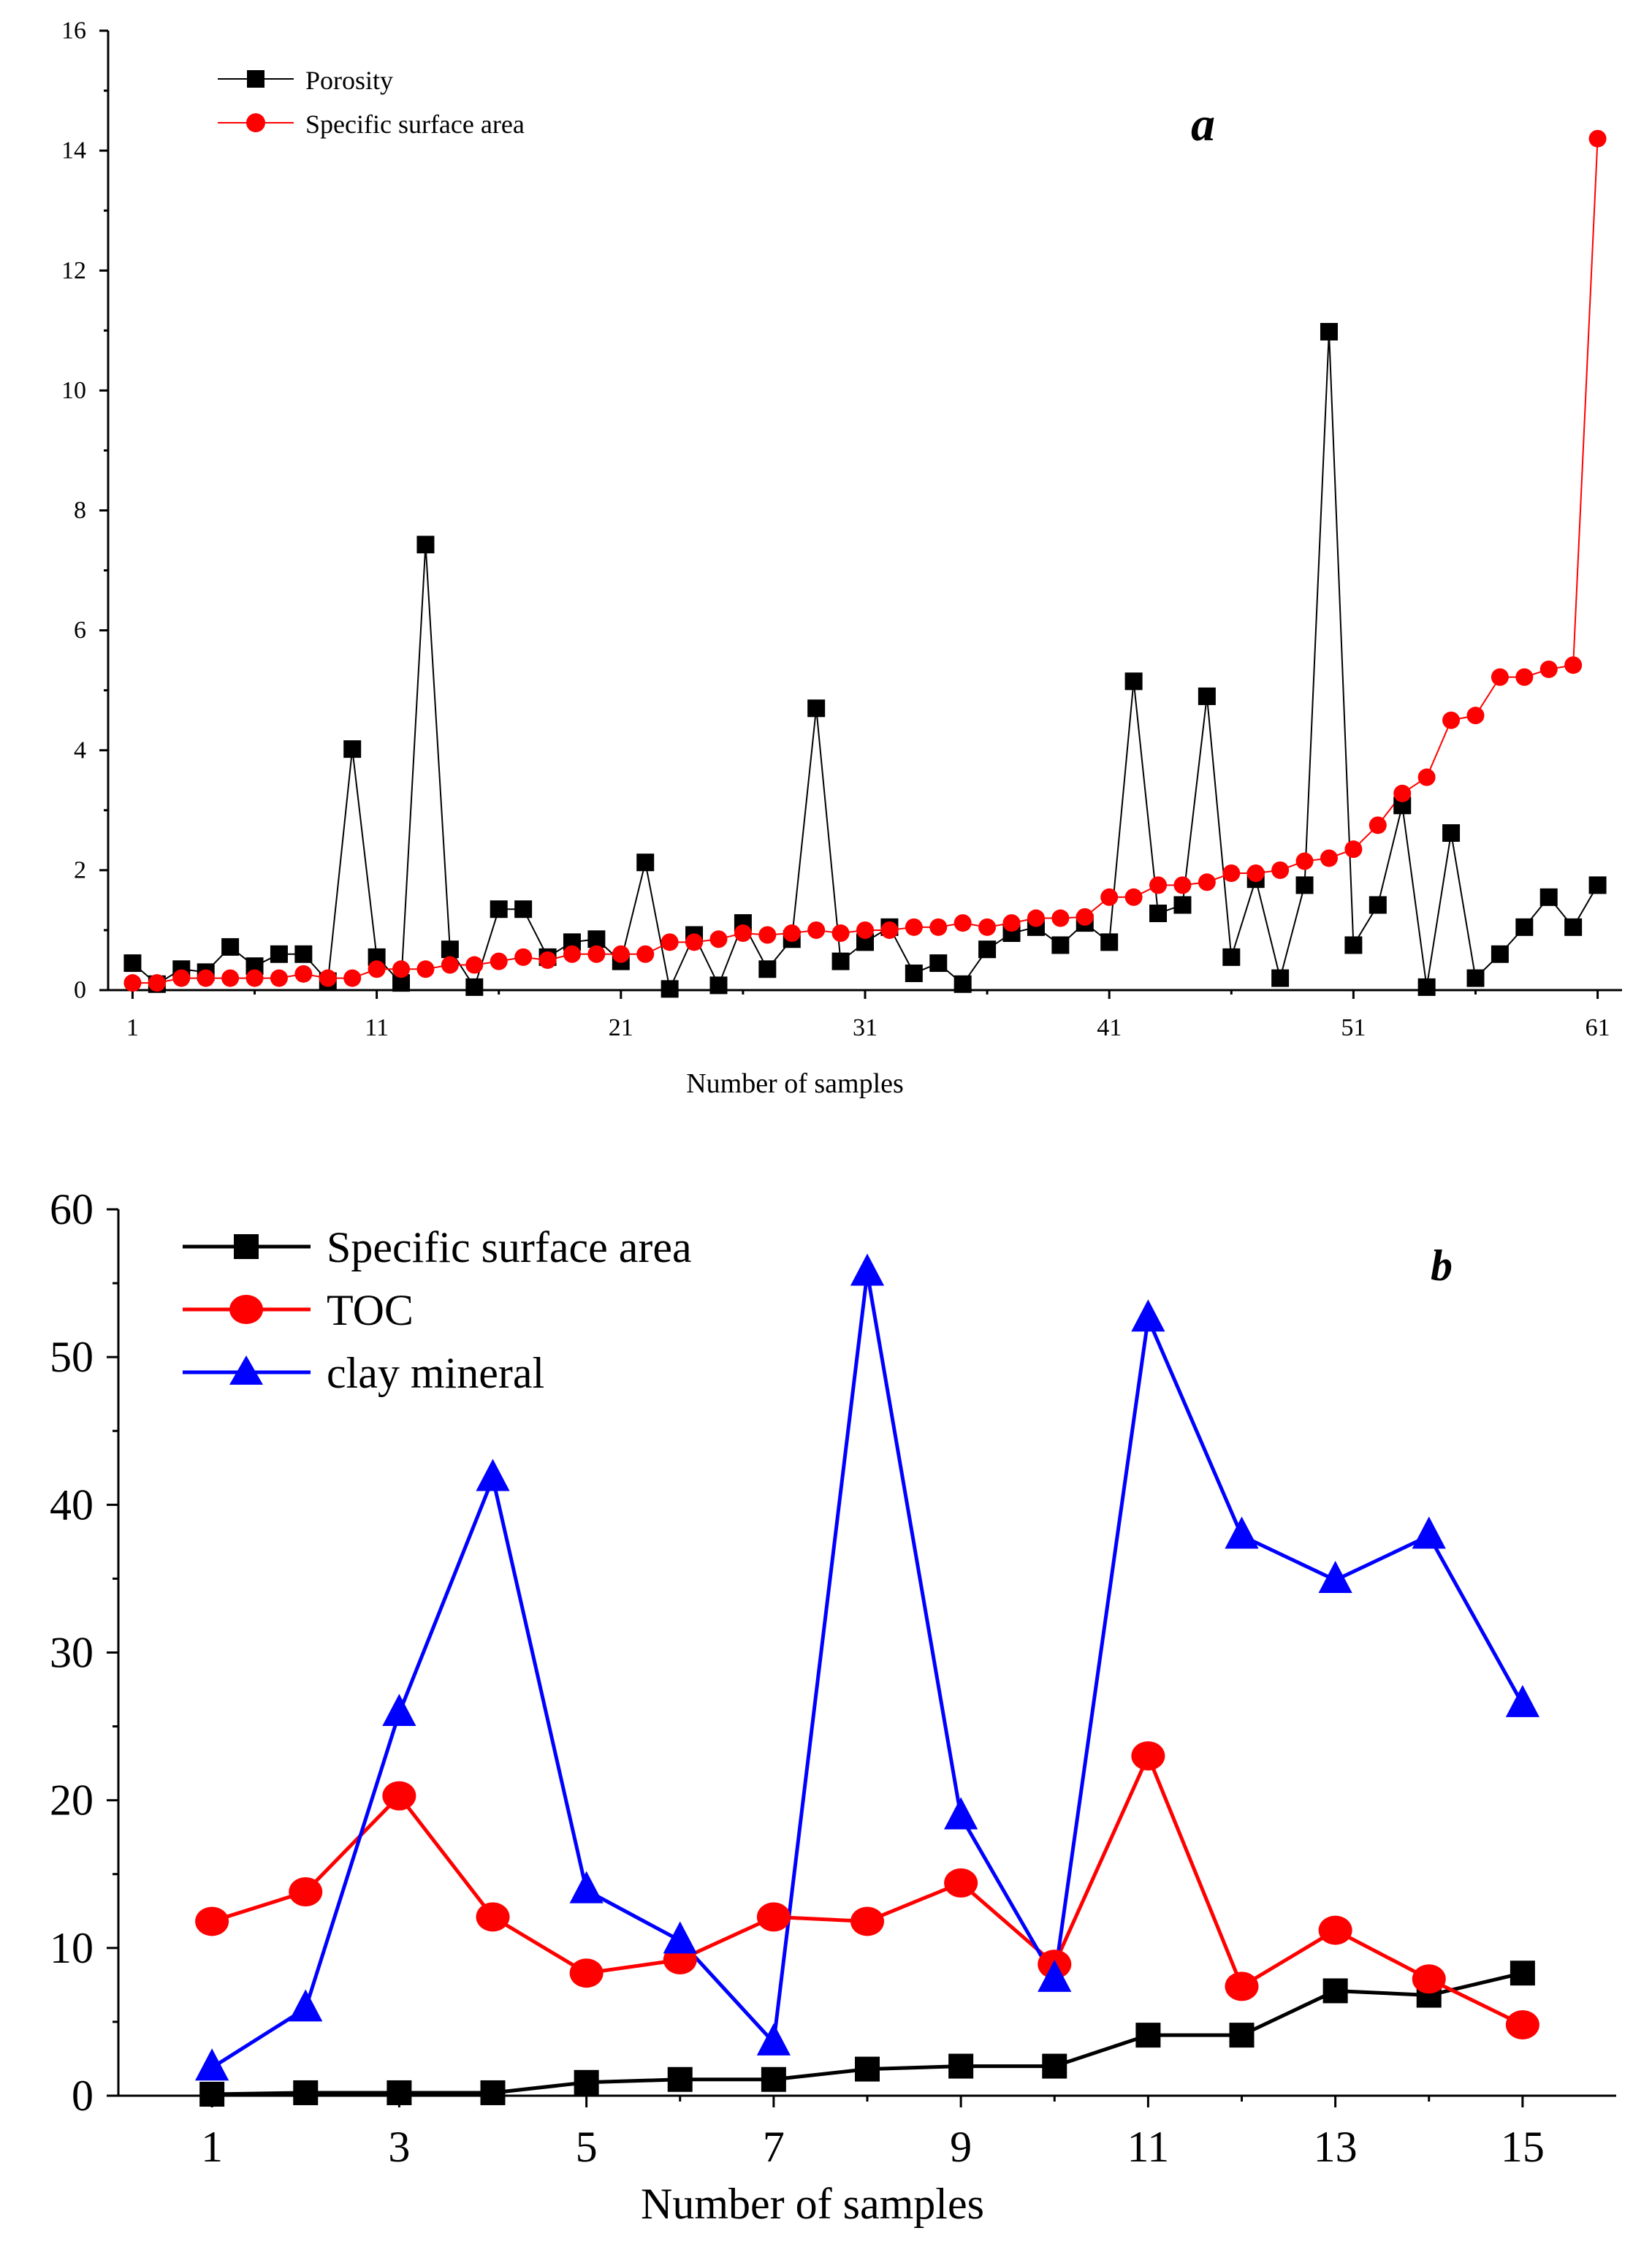  I want to click on y-tick-label-a: 8, so click(80, 510).